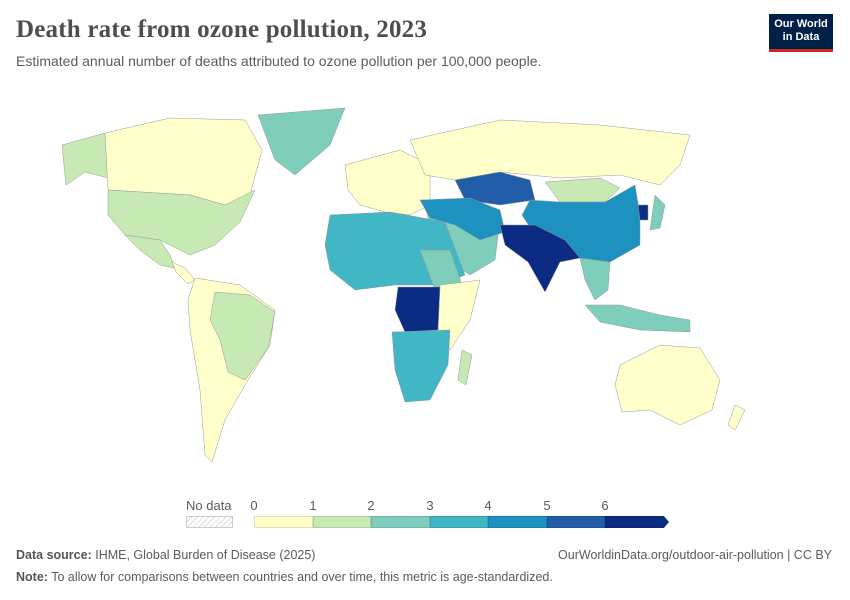 The height and width of the screenshot is (600, 850). I want to click on region-australia, so click(667, 385).